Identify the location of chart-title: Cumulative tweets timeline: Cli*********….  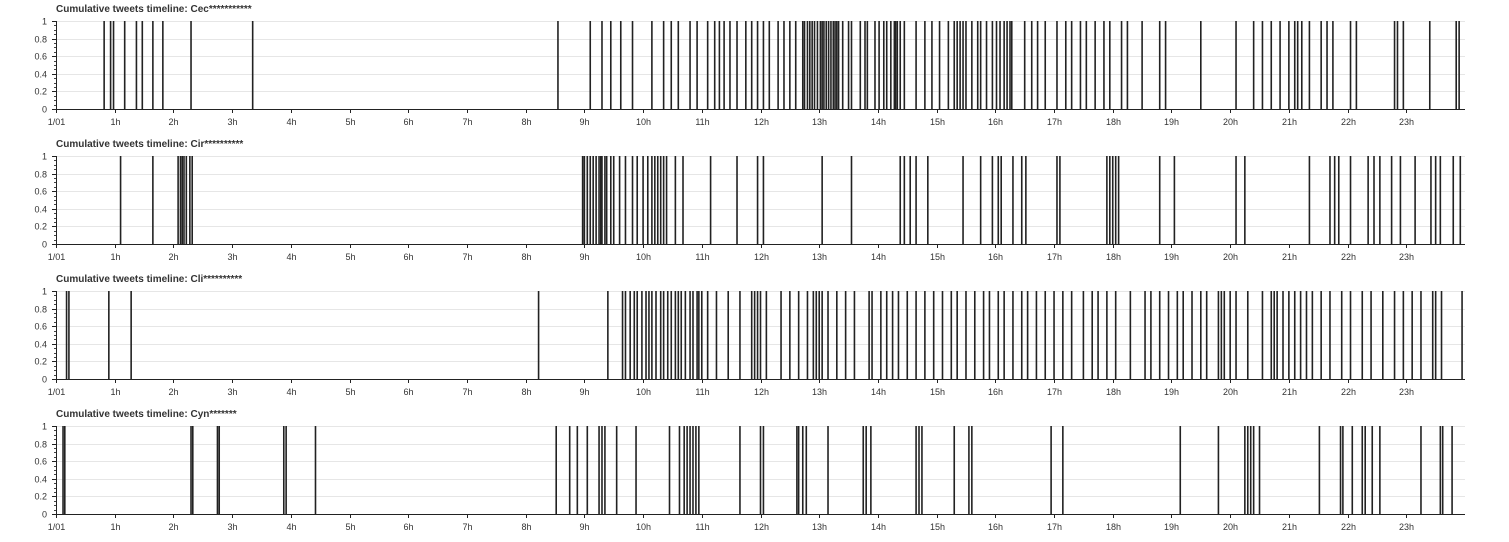
(149, 279).